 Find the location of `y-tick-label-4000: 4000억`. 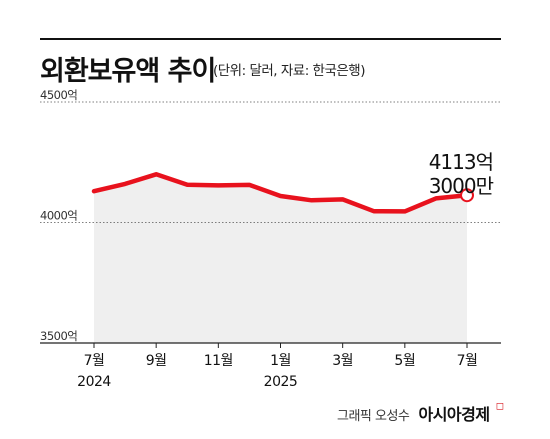

y-tick-label-4000: 4000억 is located at coordinates (58, 216).